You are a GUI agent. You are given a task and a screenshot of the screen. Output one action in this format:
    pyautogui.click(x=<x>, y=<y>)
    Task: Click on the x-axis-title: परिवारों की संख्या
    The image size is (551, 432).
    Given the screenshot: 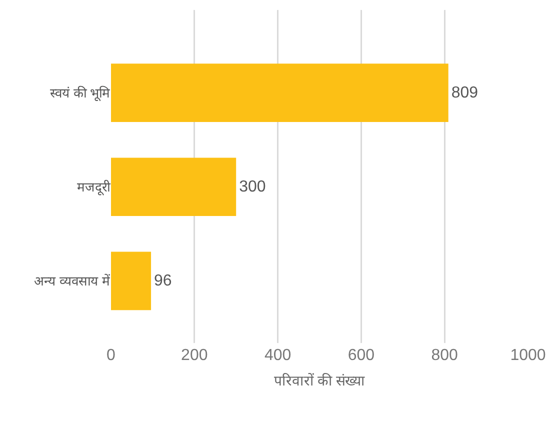 What is the action you would take?
    pyautogui.click(x=320, y=380)
    